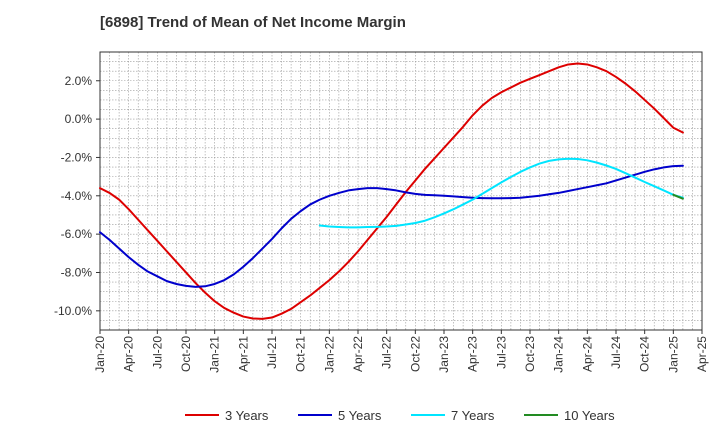  I want to click on x-tick-label: Oct-24, so click(645, 354).